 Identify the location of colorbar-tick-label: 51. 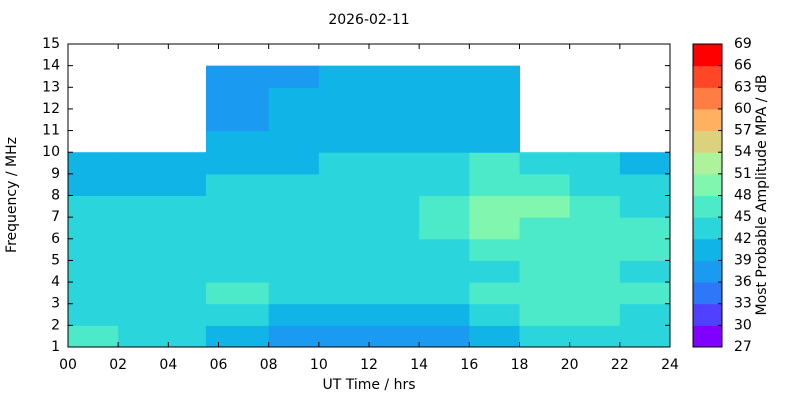
(743, 174).